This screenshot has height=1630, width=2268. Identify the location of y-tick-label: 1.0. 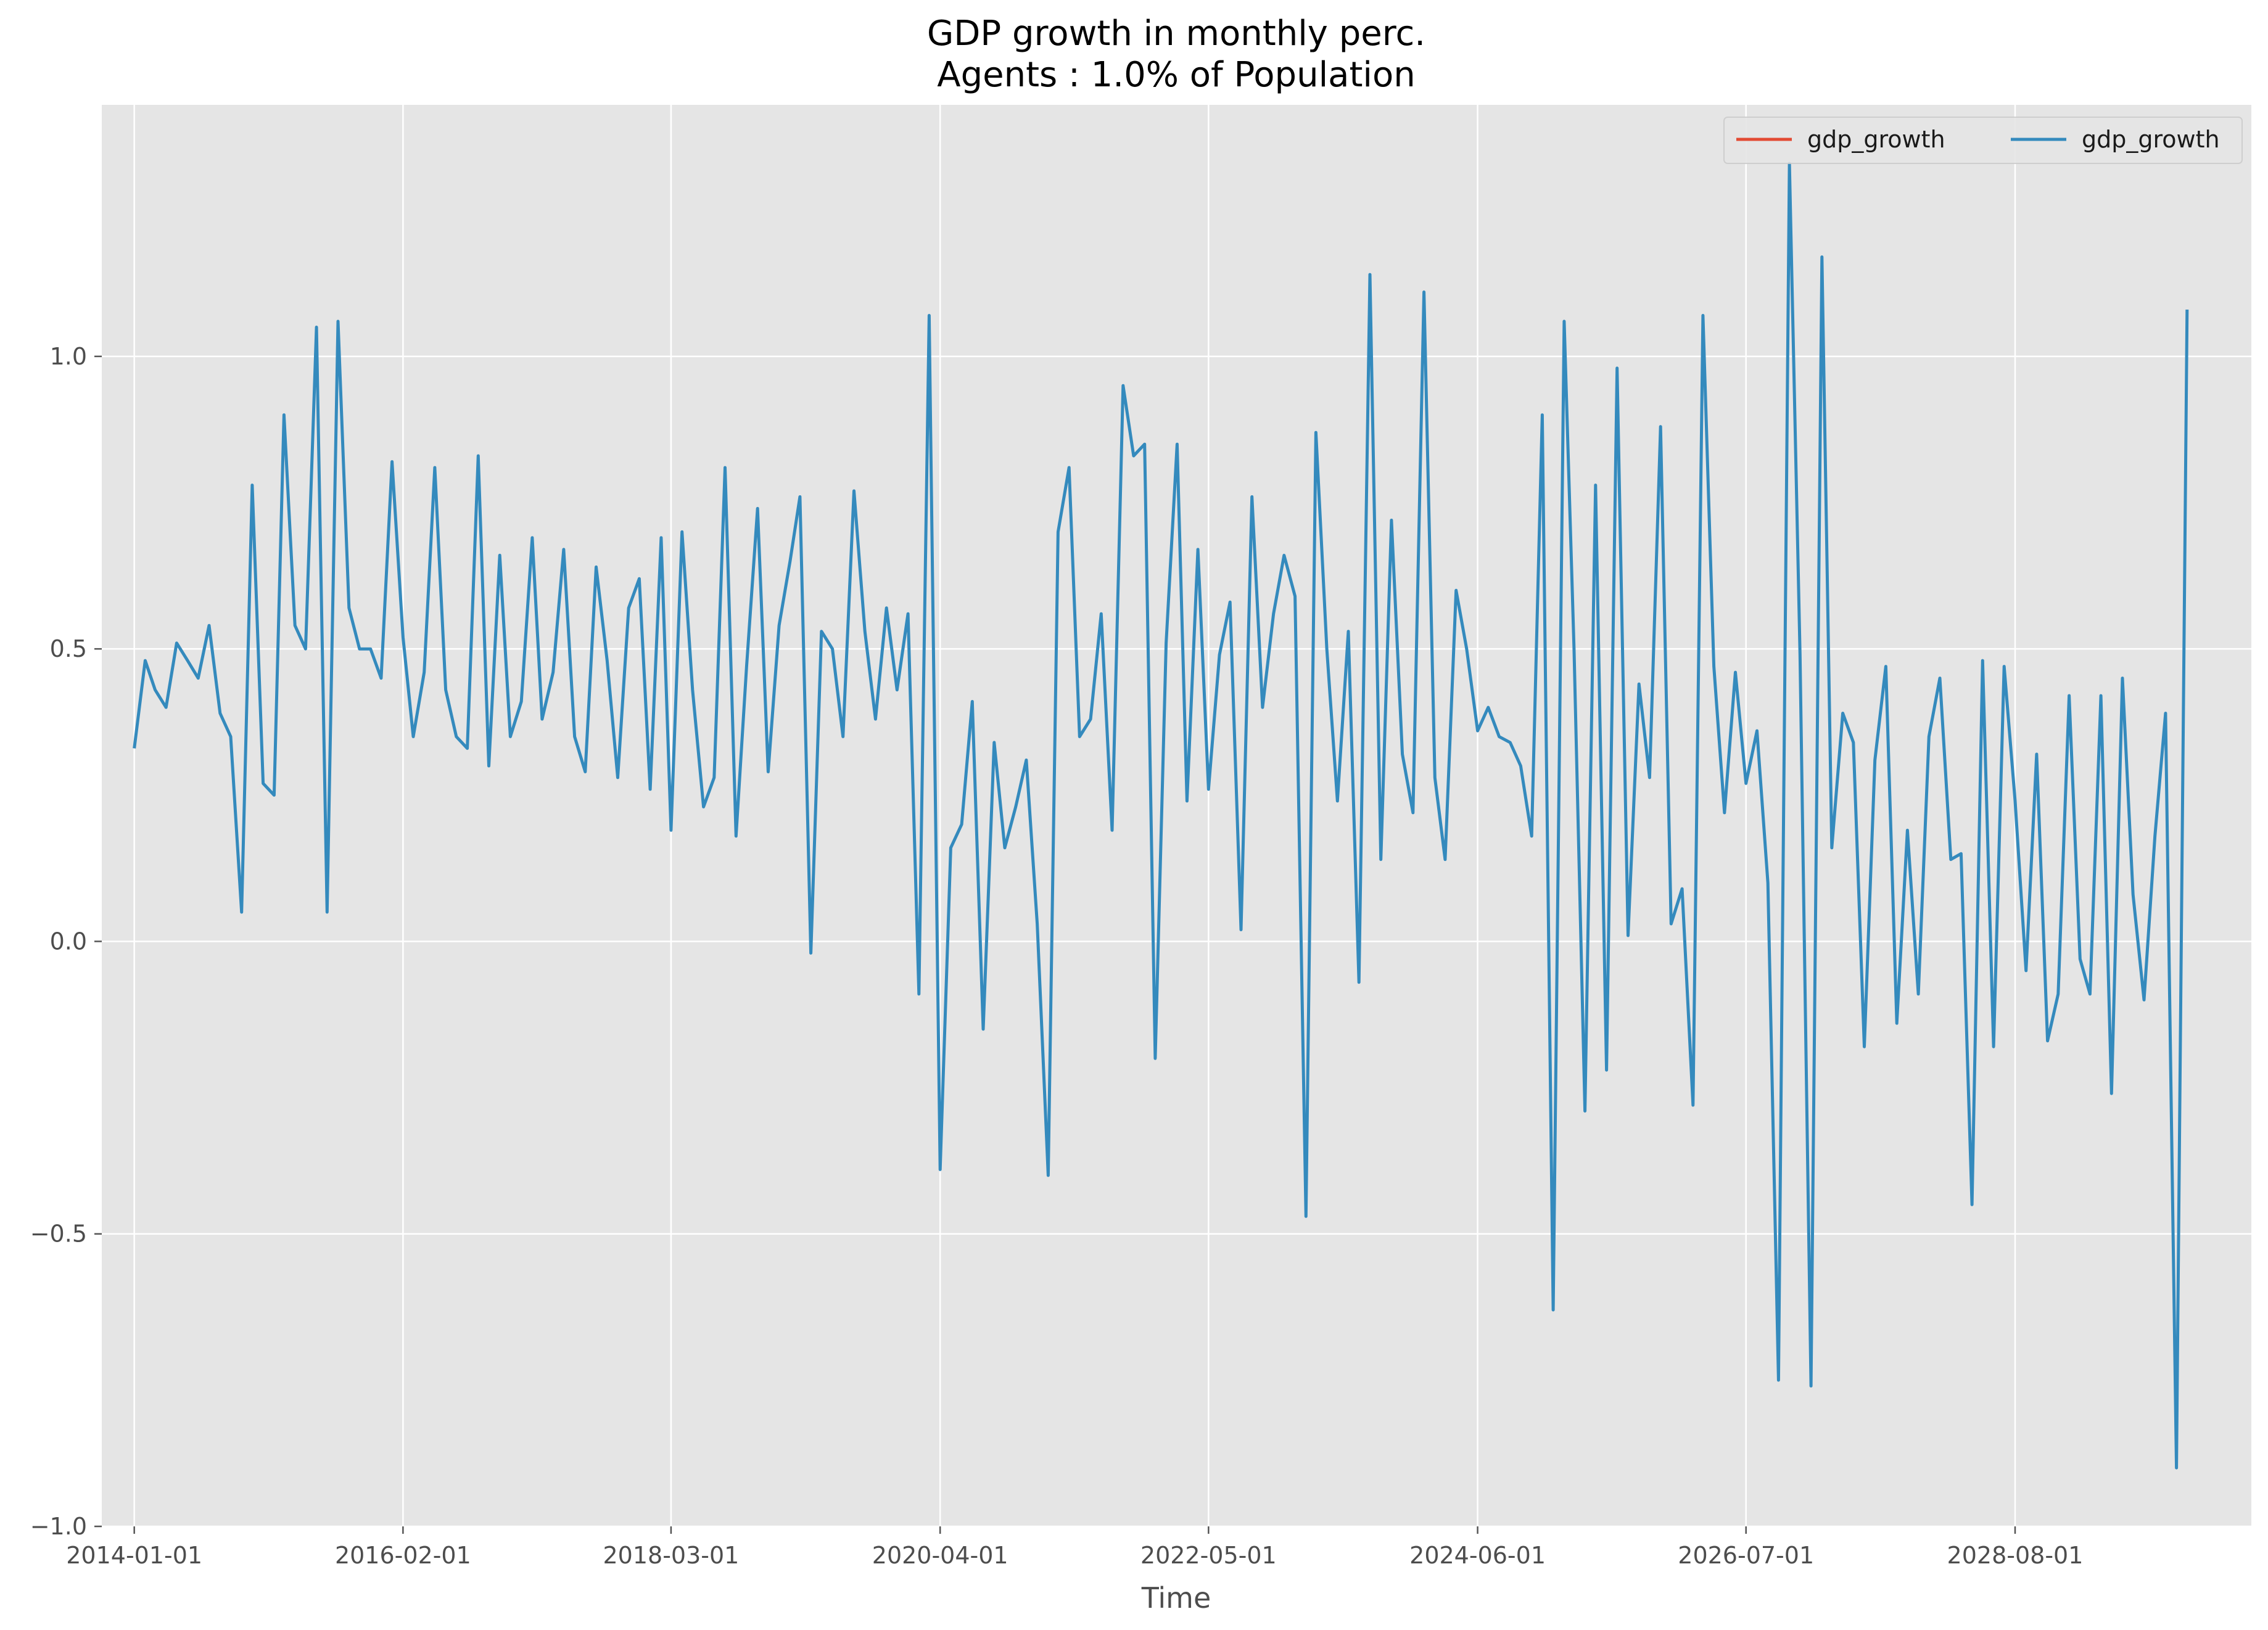
(68, 356).